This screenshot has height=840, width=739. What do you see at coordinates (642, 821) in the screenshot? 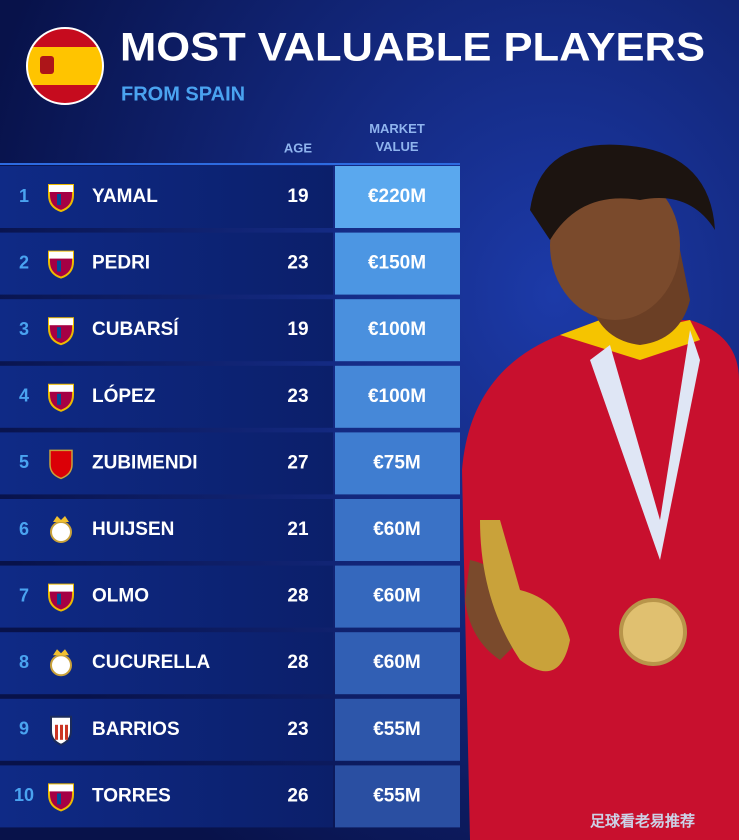
I see `watermark: 足球看老易推荐` at bounding box center [642, 821].